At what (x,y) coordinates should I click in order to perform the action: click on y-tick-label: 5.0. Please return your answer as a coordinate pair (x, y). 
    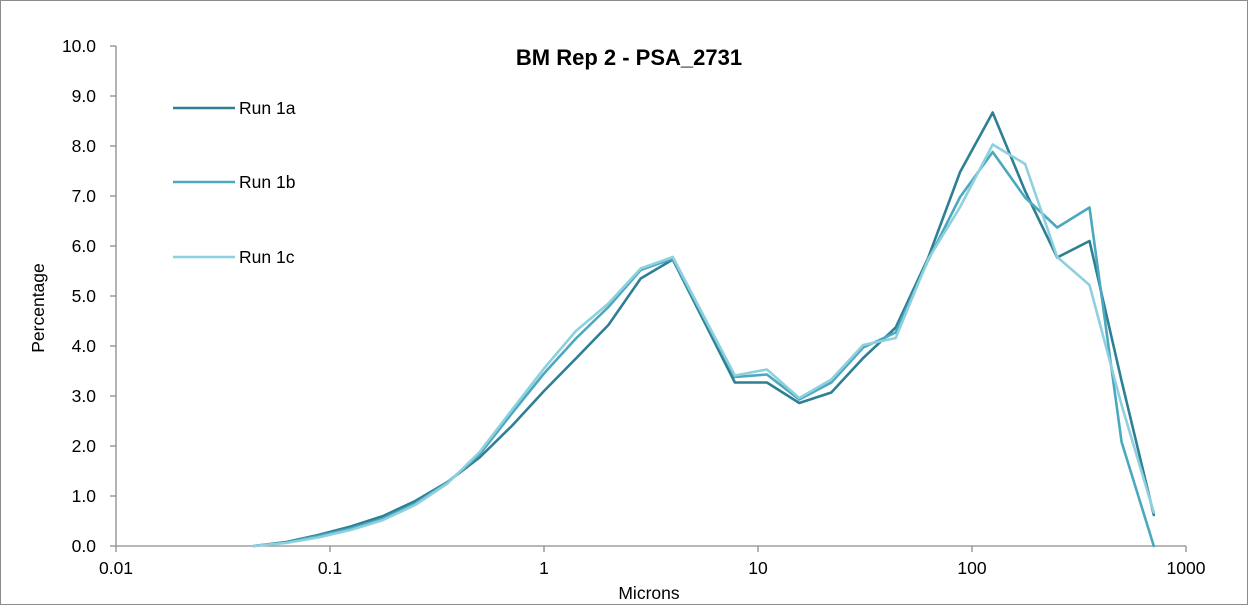
    Looking at the image, I should click on (84, 296).